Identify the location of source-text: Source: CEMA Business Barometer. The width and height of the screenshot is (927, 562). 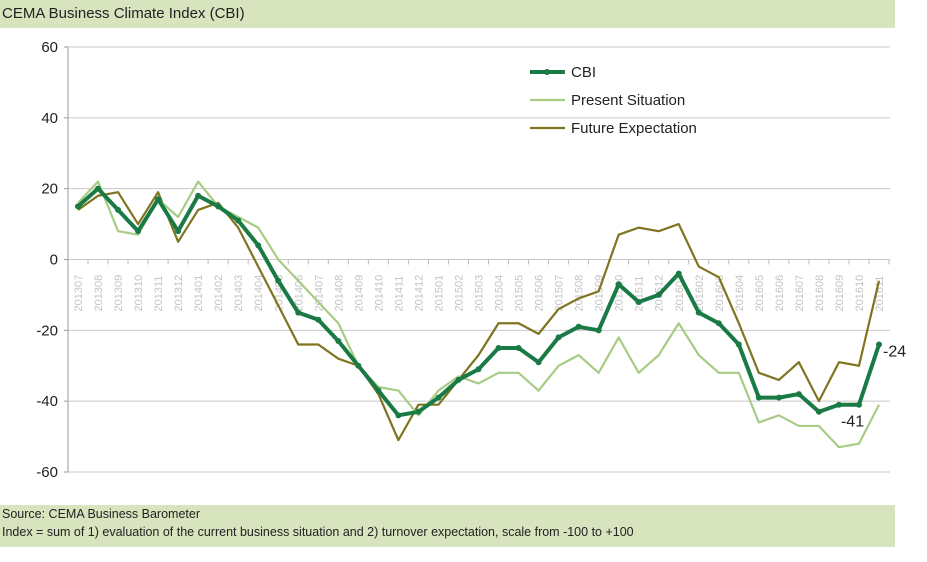
(101, 514).